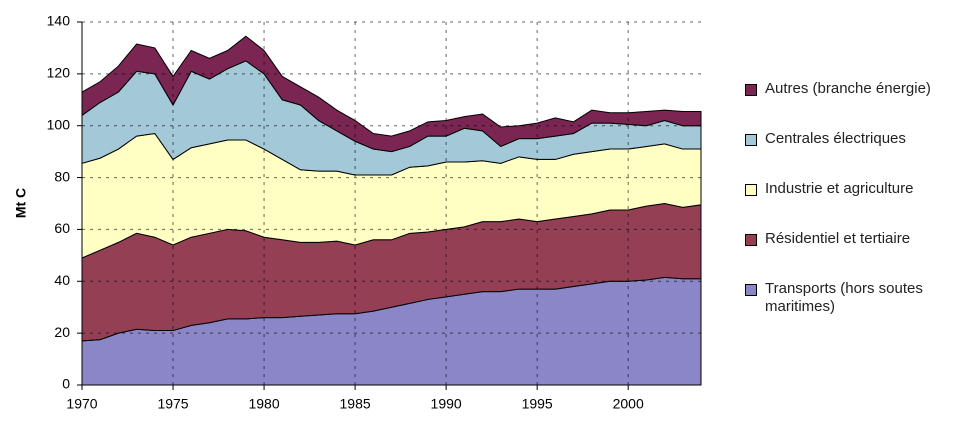 Image resolution: width=964 pixels, height=421 pixels. I want to click on y-tick-label: 40, so click(62, 280).